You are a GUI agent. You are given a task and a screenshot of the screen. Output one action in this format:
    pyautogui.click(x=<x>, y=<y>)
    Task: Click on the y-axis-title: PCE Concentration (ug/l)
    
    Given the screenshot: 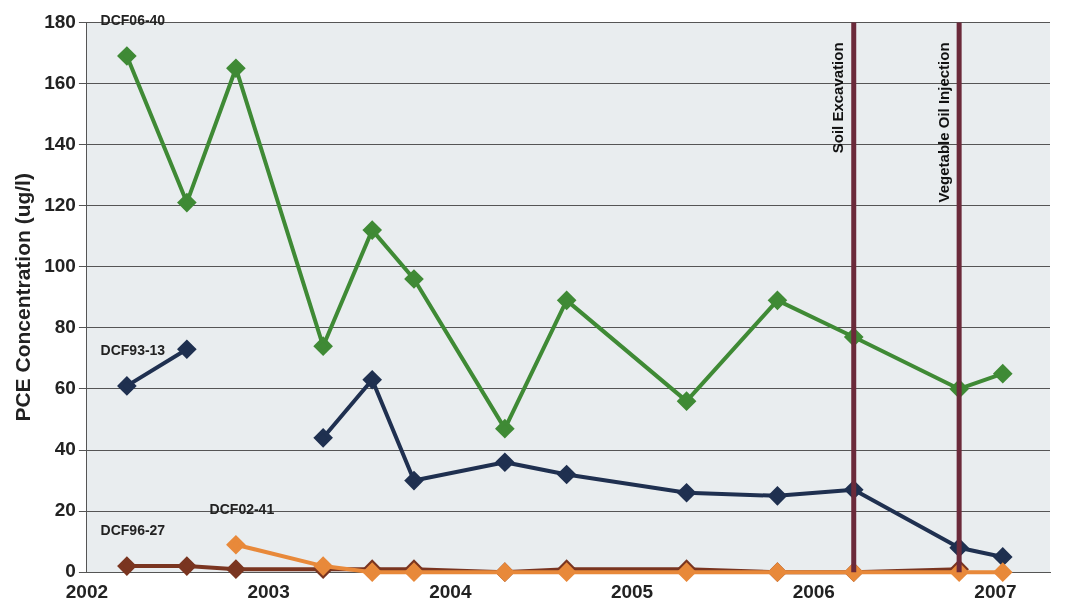 What is the action you would take?
    pyautogui.click(x=23, y=297)
    